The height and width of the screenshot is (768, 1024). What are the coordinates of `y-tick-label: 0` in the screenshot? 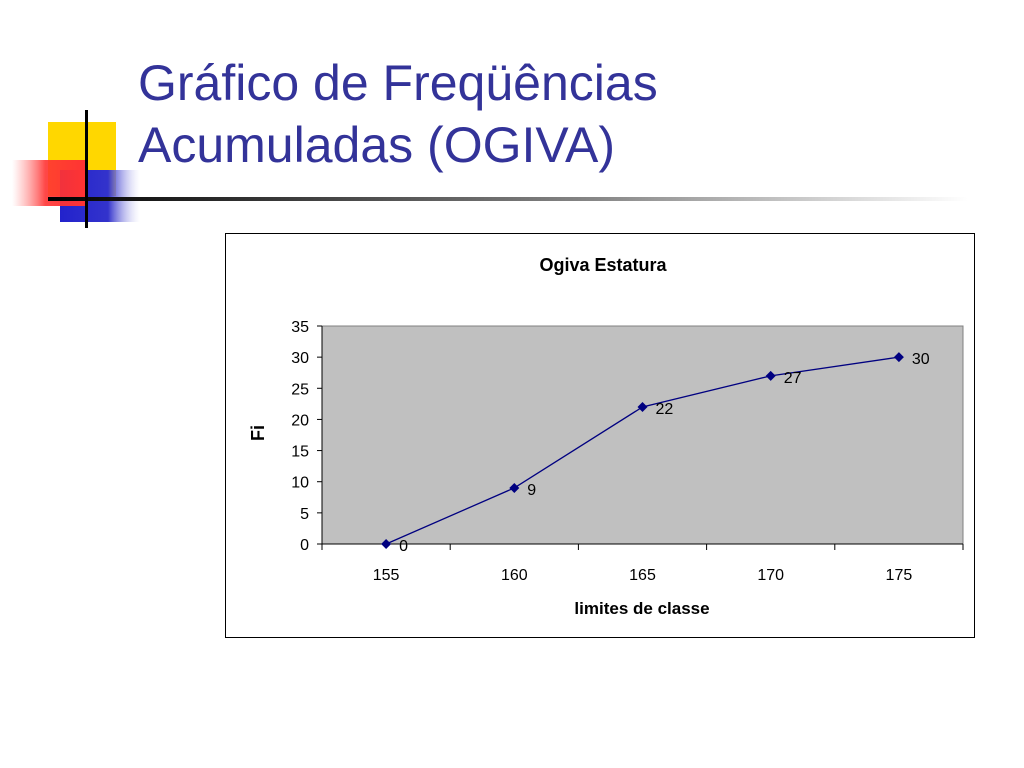 It's located at (304, 545).